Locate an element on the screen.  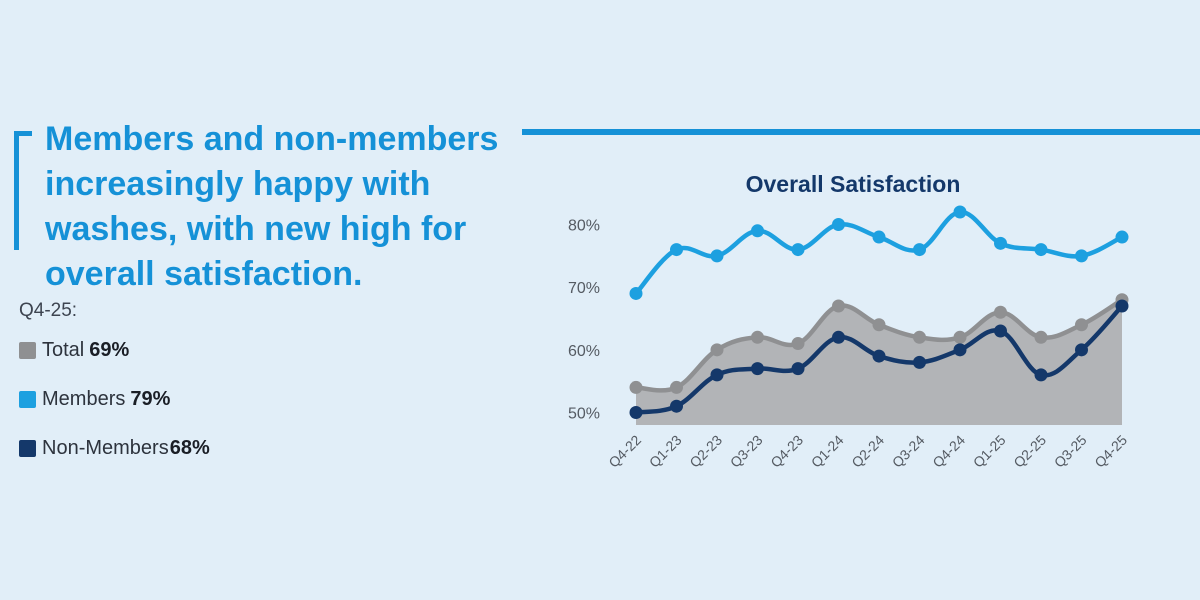
x-tick-label: Q1-25 is located at coordinates (989, 451).